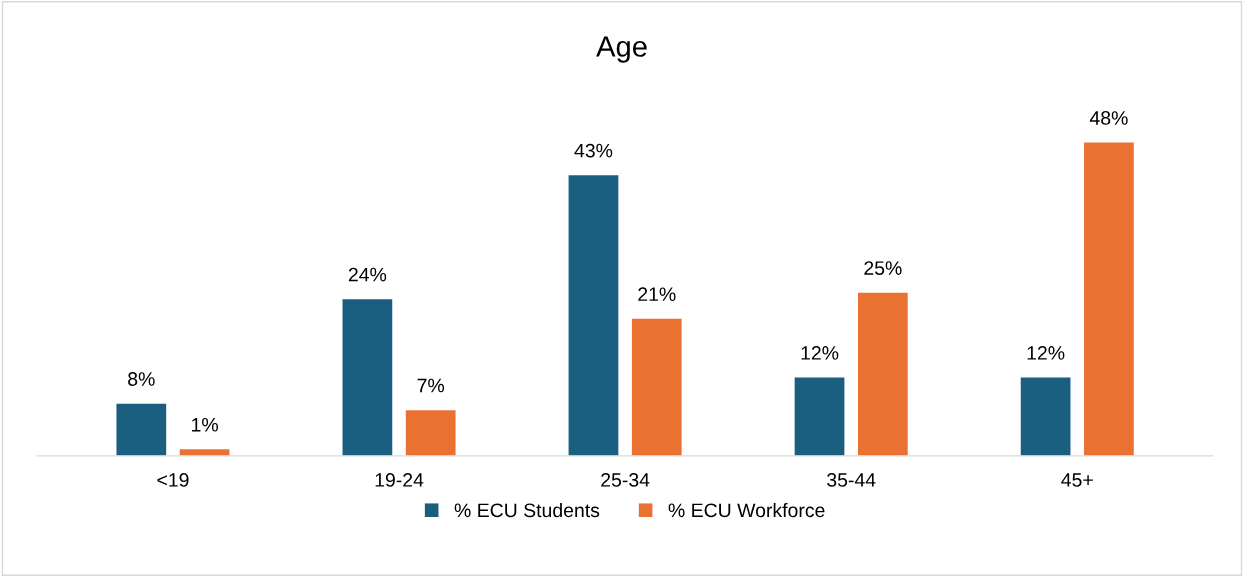 This screenshot has height=577, width=1244. What do you see at coordinates (746, 510) in the screenshot?
I see `legend-label: % ECU Workforce` at bounding box center [746, 510].